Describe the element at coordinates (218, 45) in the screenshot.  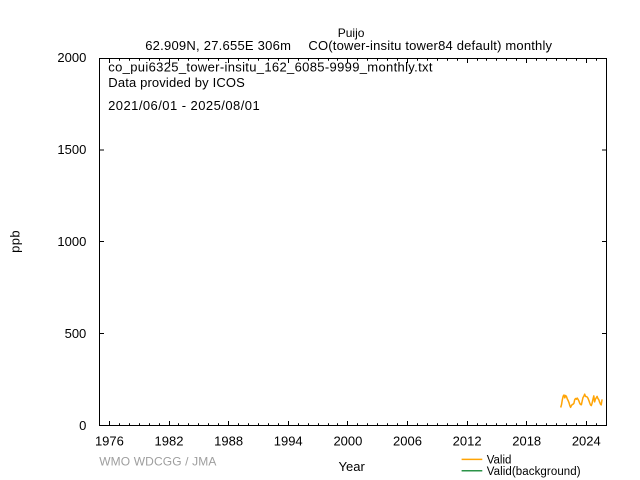
I see `svg-text: 62.909N, 27.655E 306m` at that location.